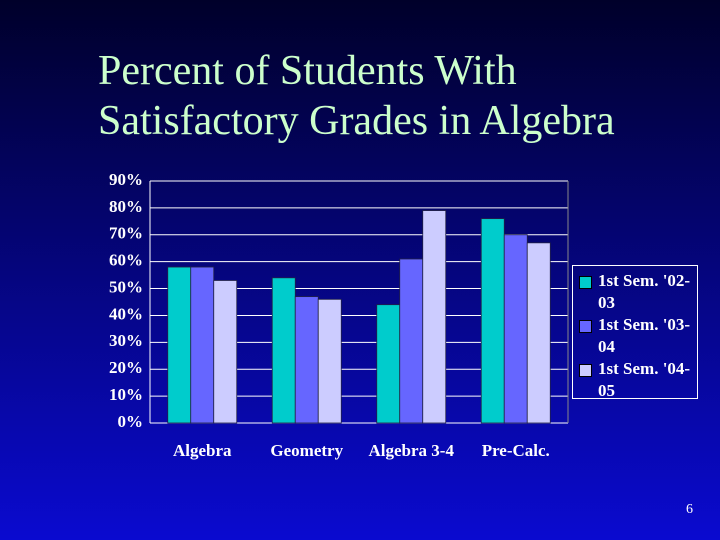 The width and height of the screenshot is (720, 540). What do you see at coordinates (126, 206) in the screenshot?
I see `y-tick-label: 80%` at bounding box center [126, 206].